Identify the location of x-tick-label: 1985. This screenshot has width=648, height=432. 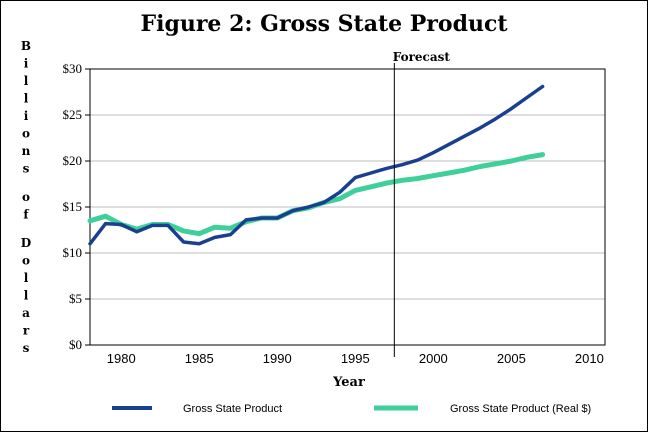
(199, 358).